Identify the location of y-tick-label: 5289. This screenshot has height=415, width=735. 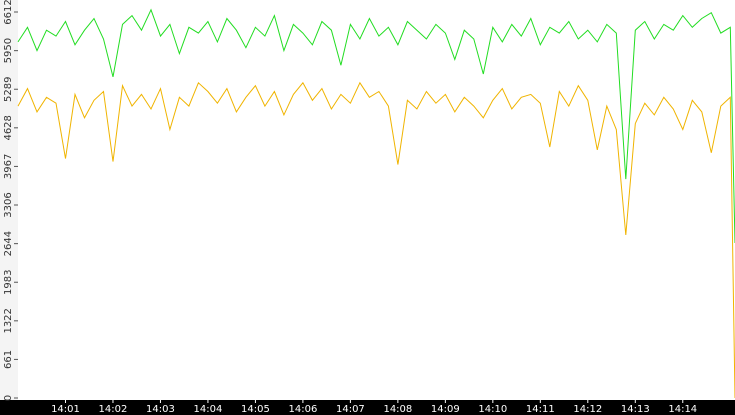
(8, 89).